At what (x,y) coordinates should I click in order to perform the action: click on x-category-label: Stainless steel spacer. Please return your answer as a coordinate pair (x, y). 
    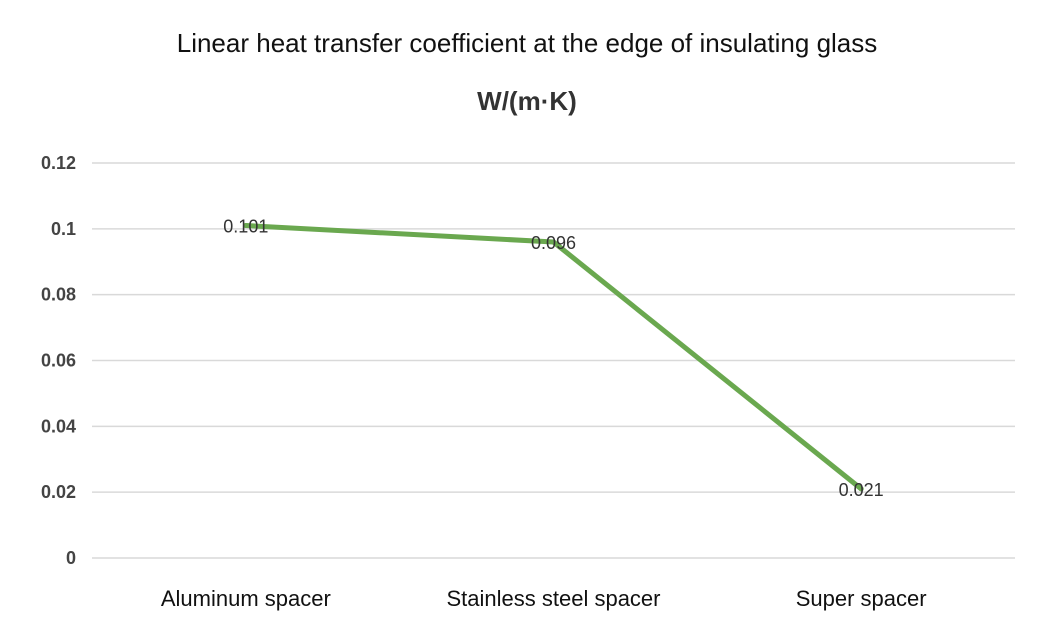
    Looking at the image, I should click on (554, 598).